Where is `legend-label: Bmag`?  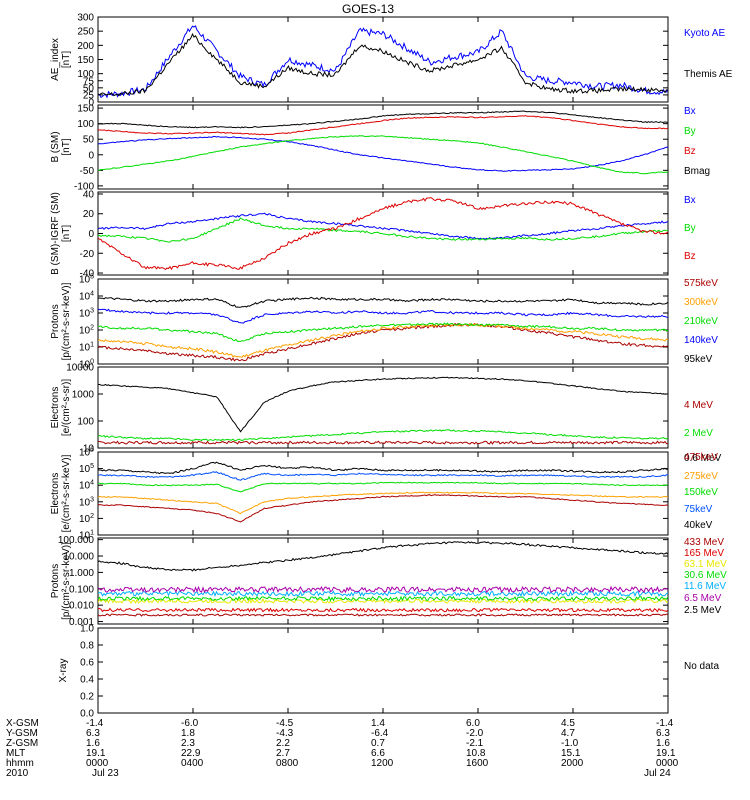
legend-label: Bmag is located at coordinates (697, 171).